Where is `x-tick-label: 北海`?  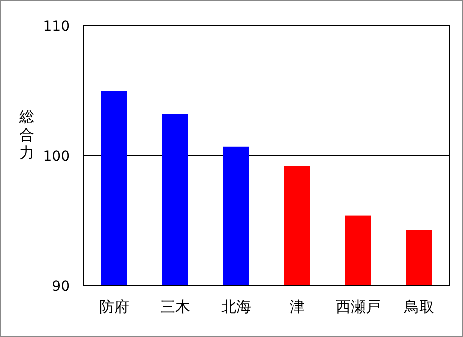
x-tick-label: 北海 is located at coordinates (237, 307).